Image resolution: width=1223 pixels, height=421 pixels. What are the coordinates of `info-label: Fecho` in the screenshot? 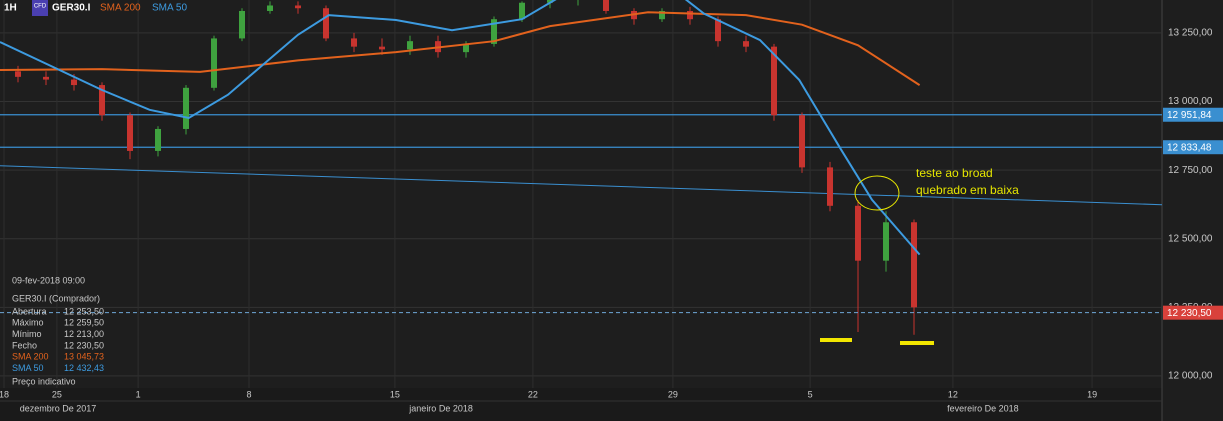 It's located at (24, 345).